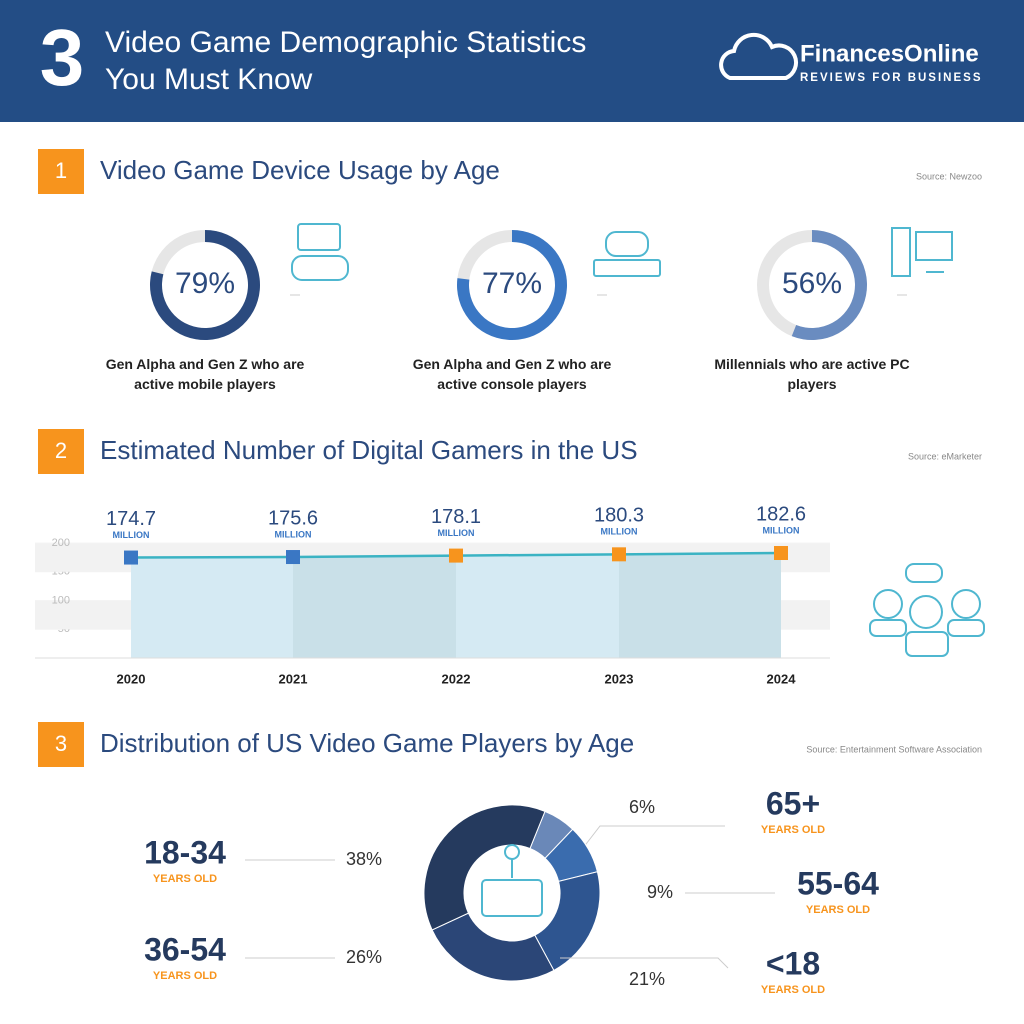  Describe the element at coordinates (131, 678) in the screenshot. I see `x-tick-label: 2020` at that location.